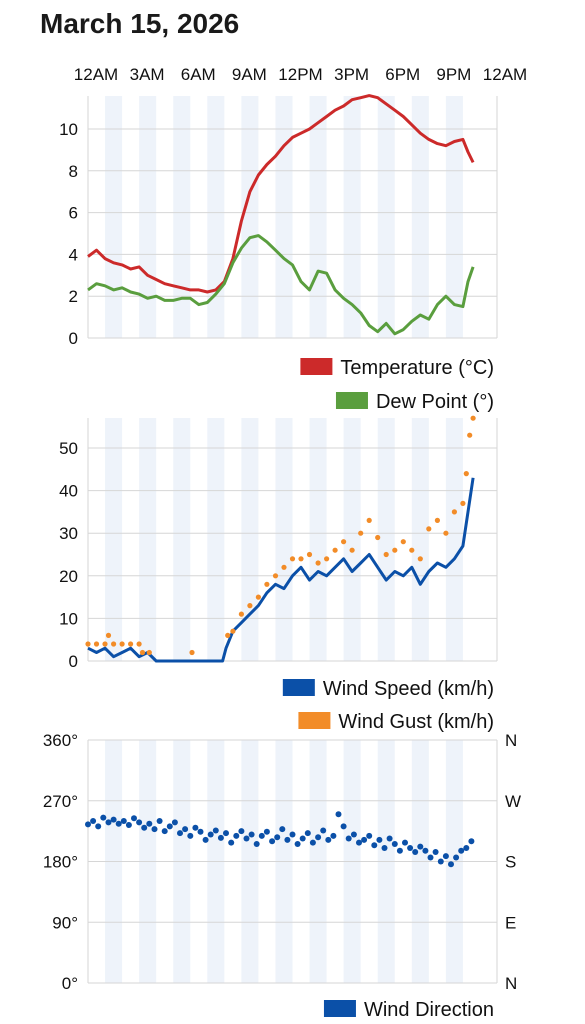 The image size is (585, 1024). Describe the element at coordinates (68, 448) in the screenshot. I see `y-tick-label: 50` at that location.